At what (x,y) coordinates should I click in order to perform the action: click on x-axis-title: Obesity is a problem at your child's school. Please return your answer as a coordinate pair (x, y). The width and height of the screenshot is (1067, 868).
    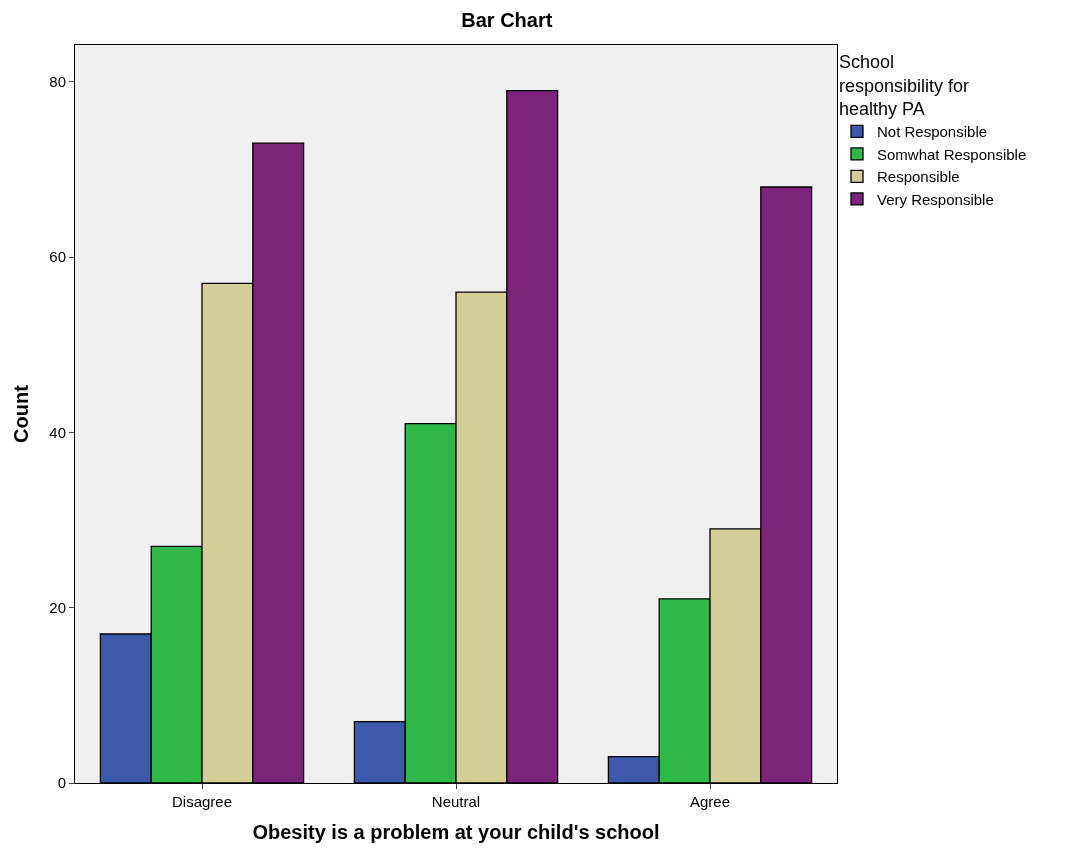
    Looking at the image, I should click on (456, 831).